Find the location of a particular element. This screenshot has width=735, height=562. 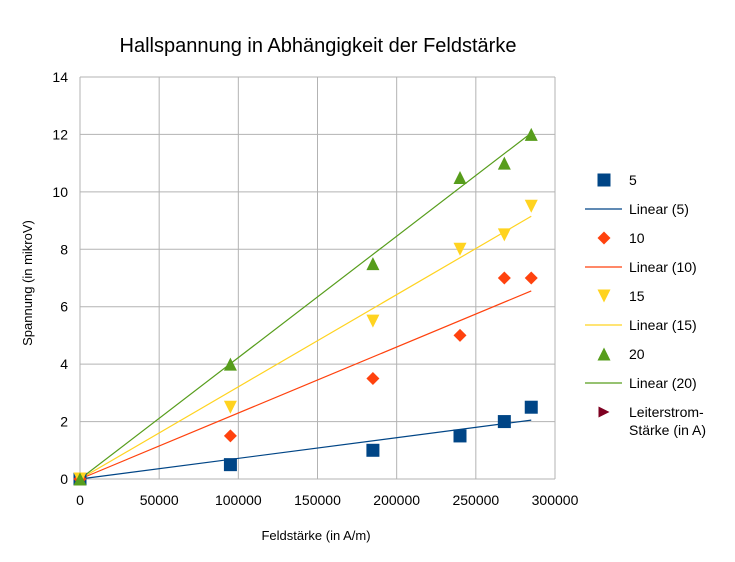

legend-label: Linear (5) is located at coordinates (659, 209).